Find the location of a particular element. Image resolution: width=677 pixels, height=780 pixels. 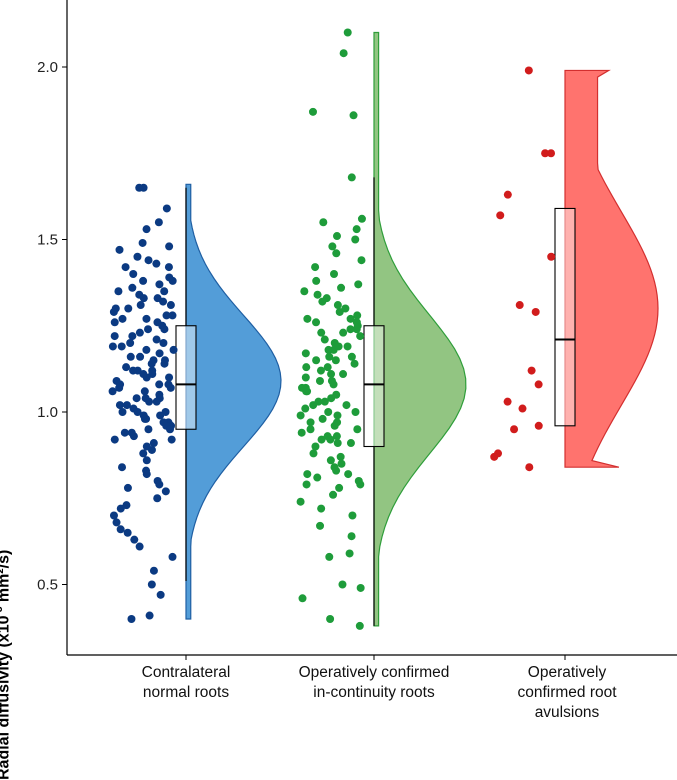

box-iqr is located at coordinates (565, 317).